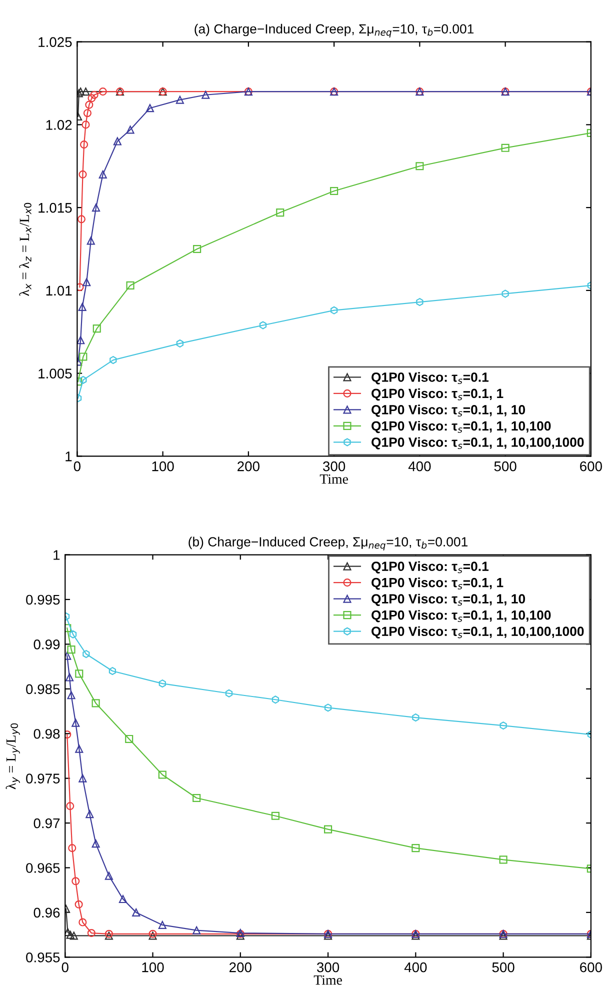  I want to click on y-tick-label: 1.01, so click(59, 291).